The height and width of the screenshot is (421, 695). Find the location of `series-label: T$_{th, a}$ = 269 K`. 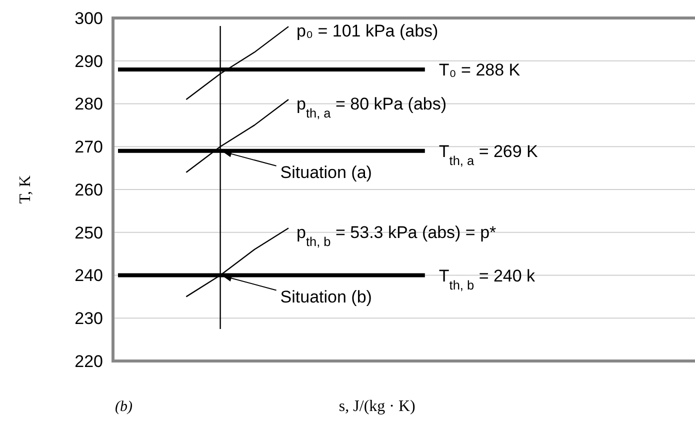

series-label: T$_{th, a}$ = 269 K is located at coordinates (488, 155).